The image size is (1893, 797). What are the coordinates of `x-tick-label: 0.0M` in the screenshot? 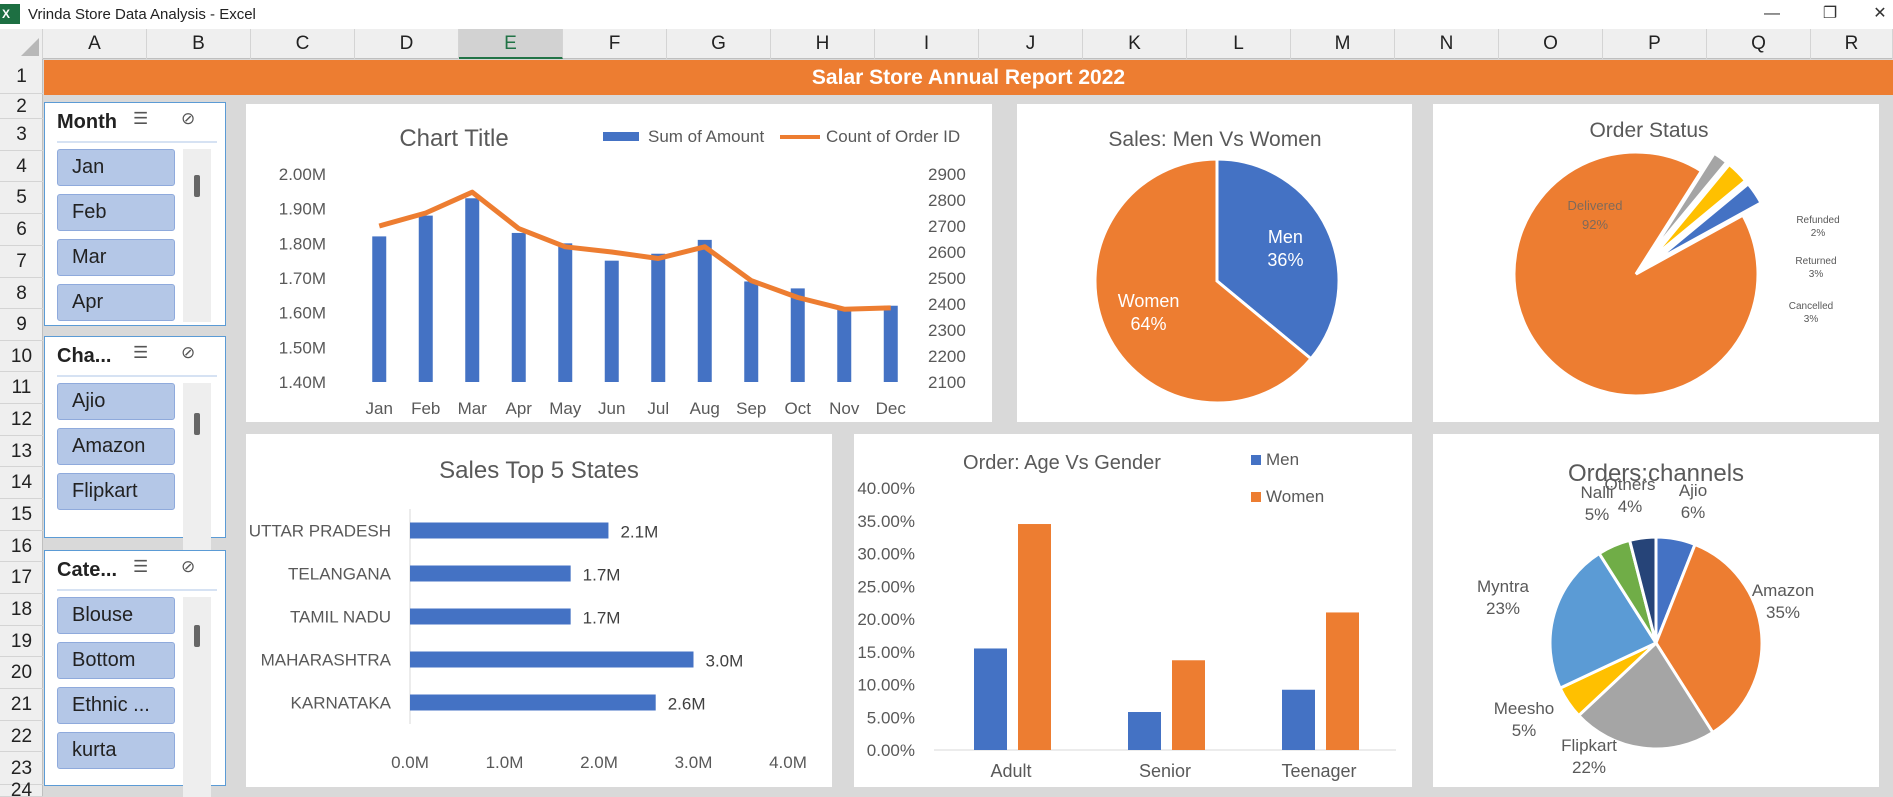 It's located at (410, 762).